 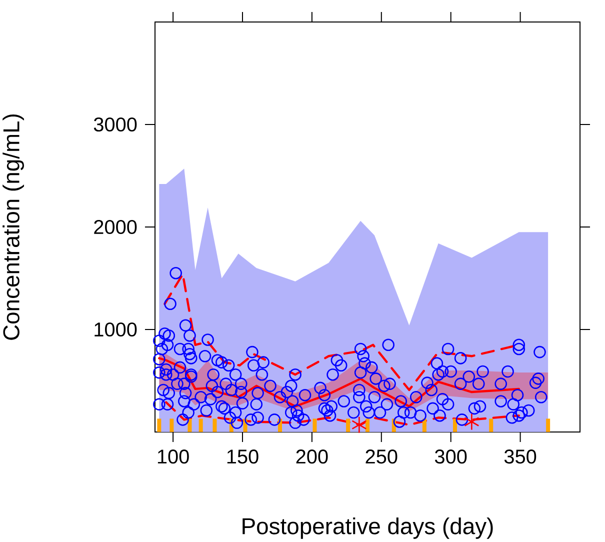 I want to click on x-tick-label: 150, so click(x=242, y=457).